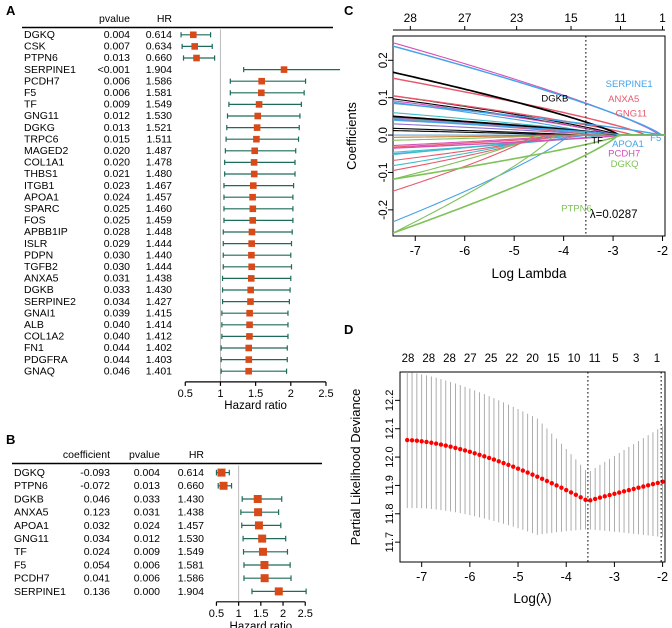  Describe the element at coordinates (11, 10) in the screenshot. I see `panel-a-letter: A` at that location.